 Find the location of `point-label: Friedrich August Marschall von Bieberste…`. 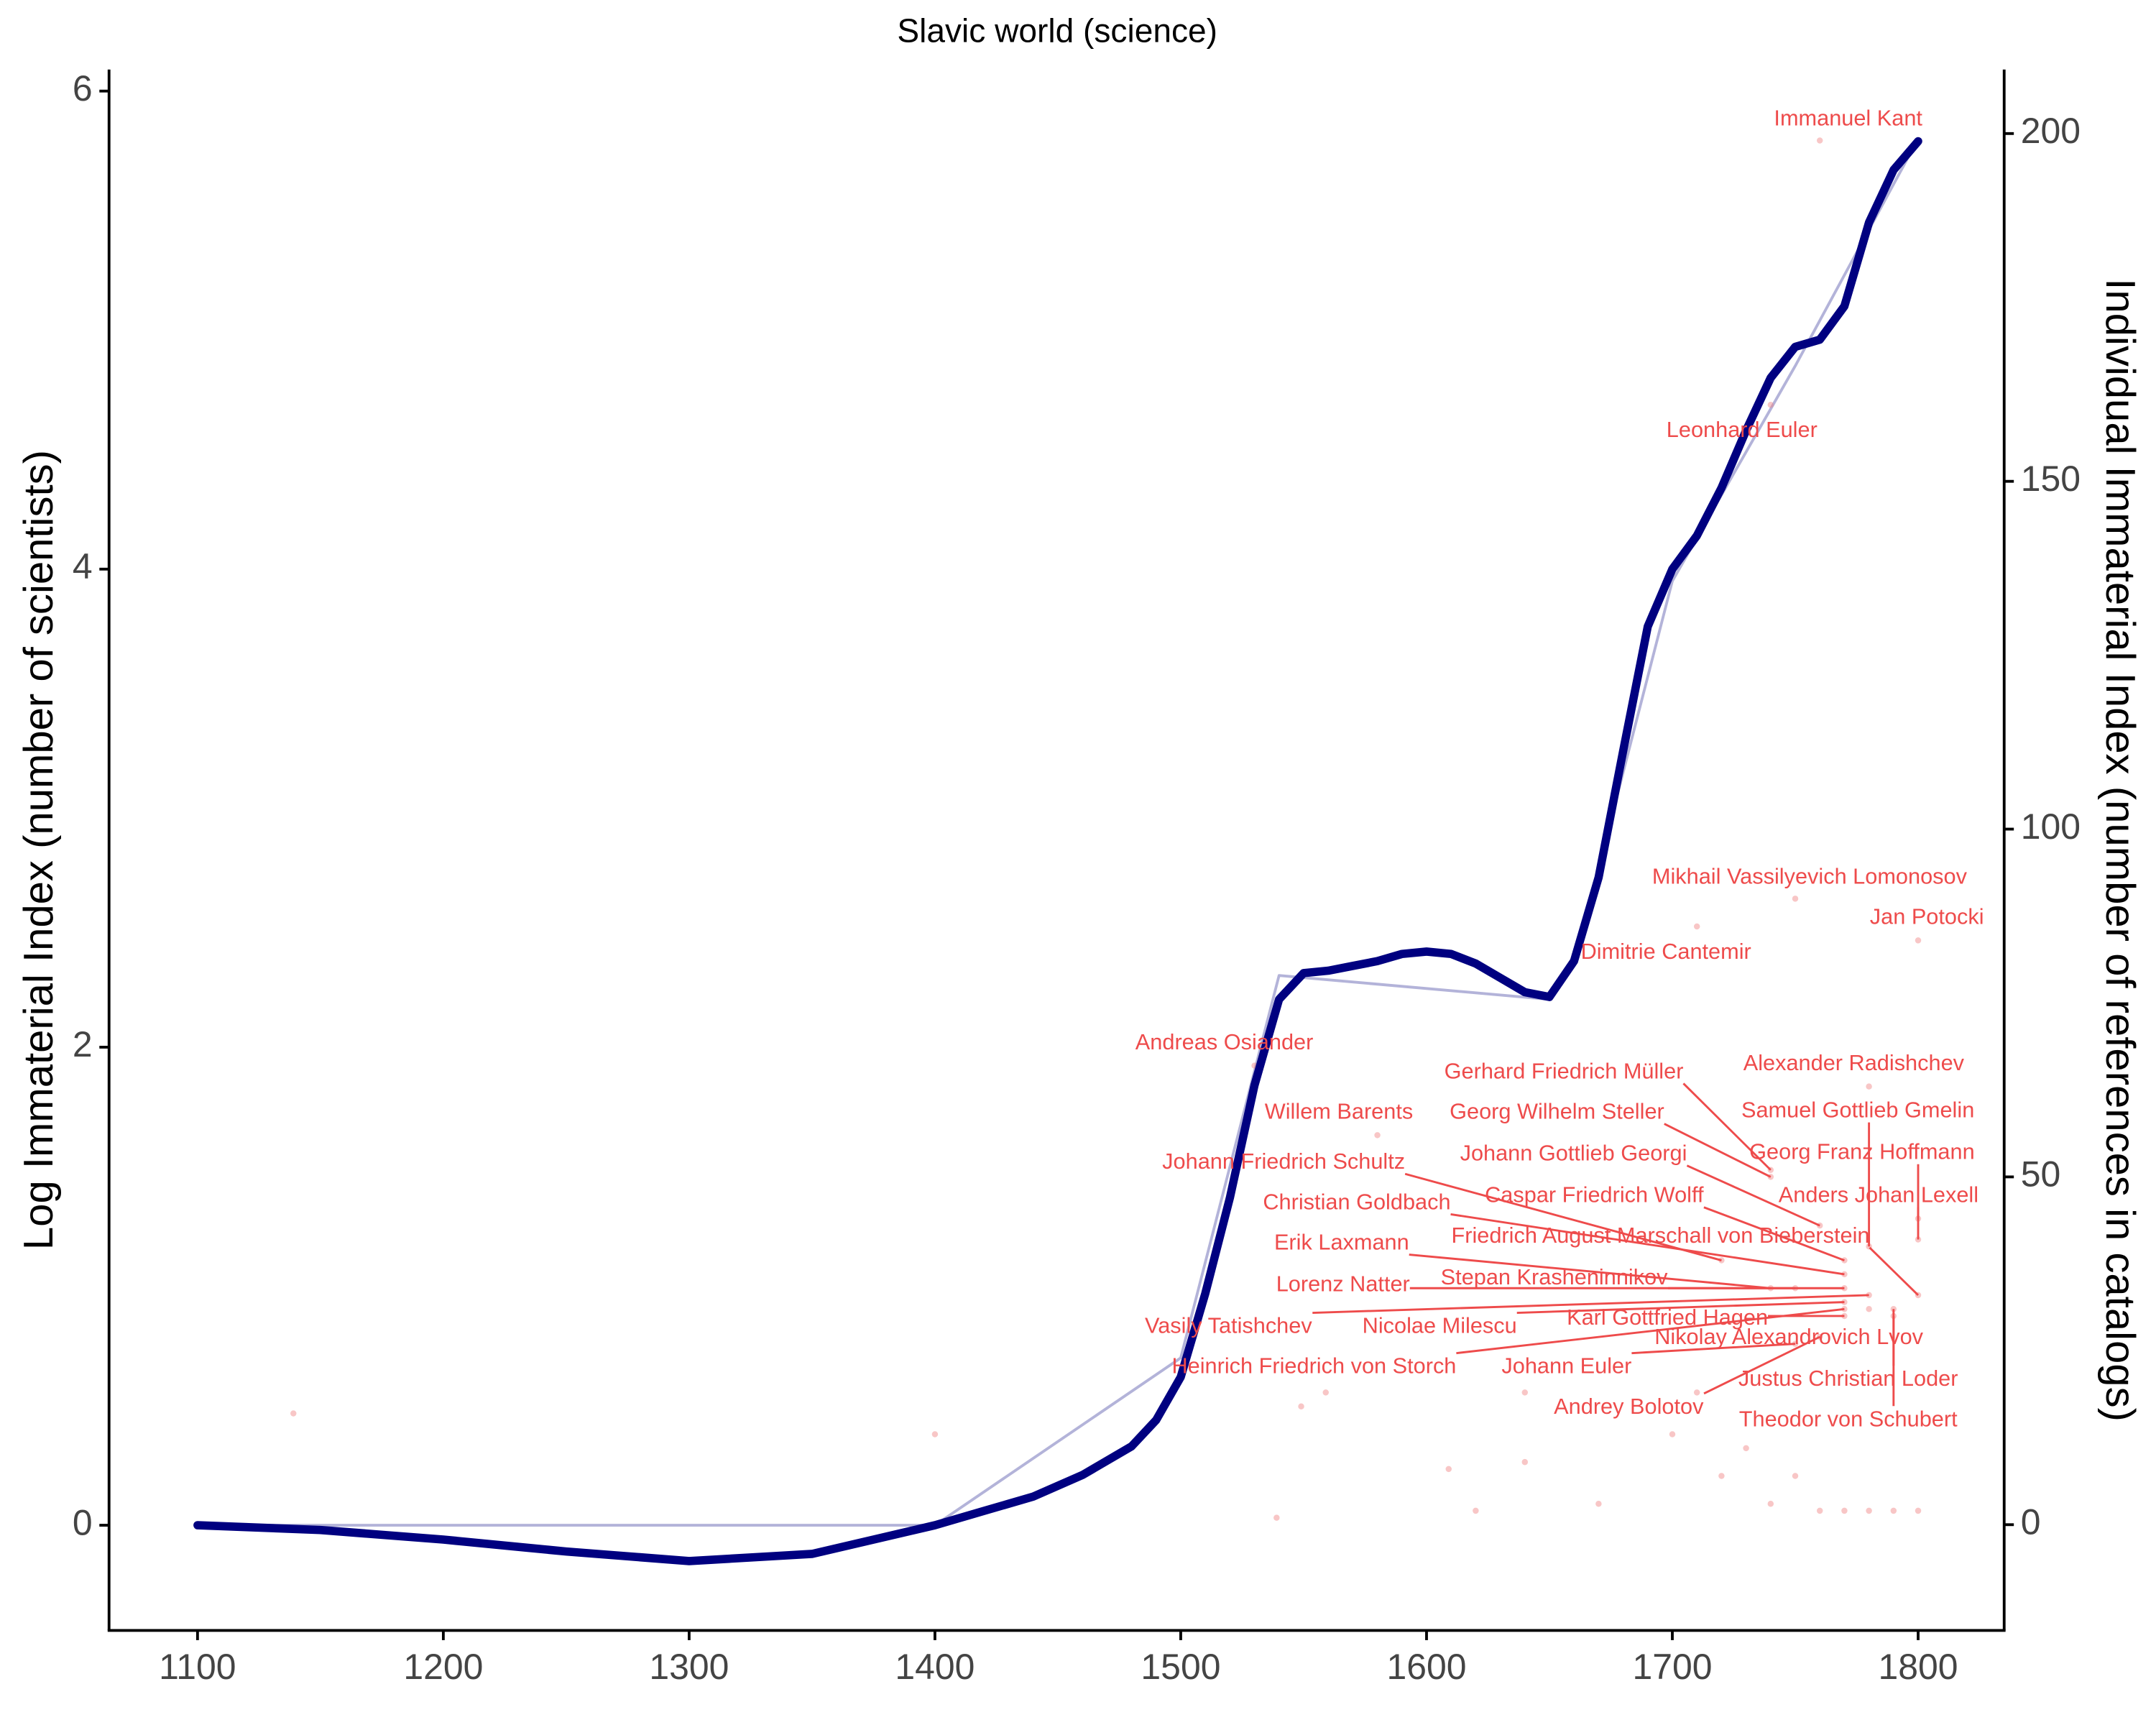

point-label: Friedrich August Marschall von Bieberste… is located at coordinates (1660, 1235).